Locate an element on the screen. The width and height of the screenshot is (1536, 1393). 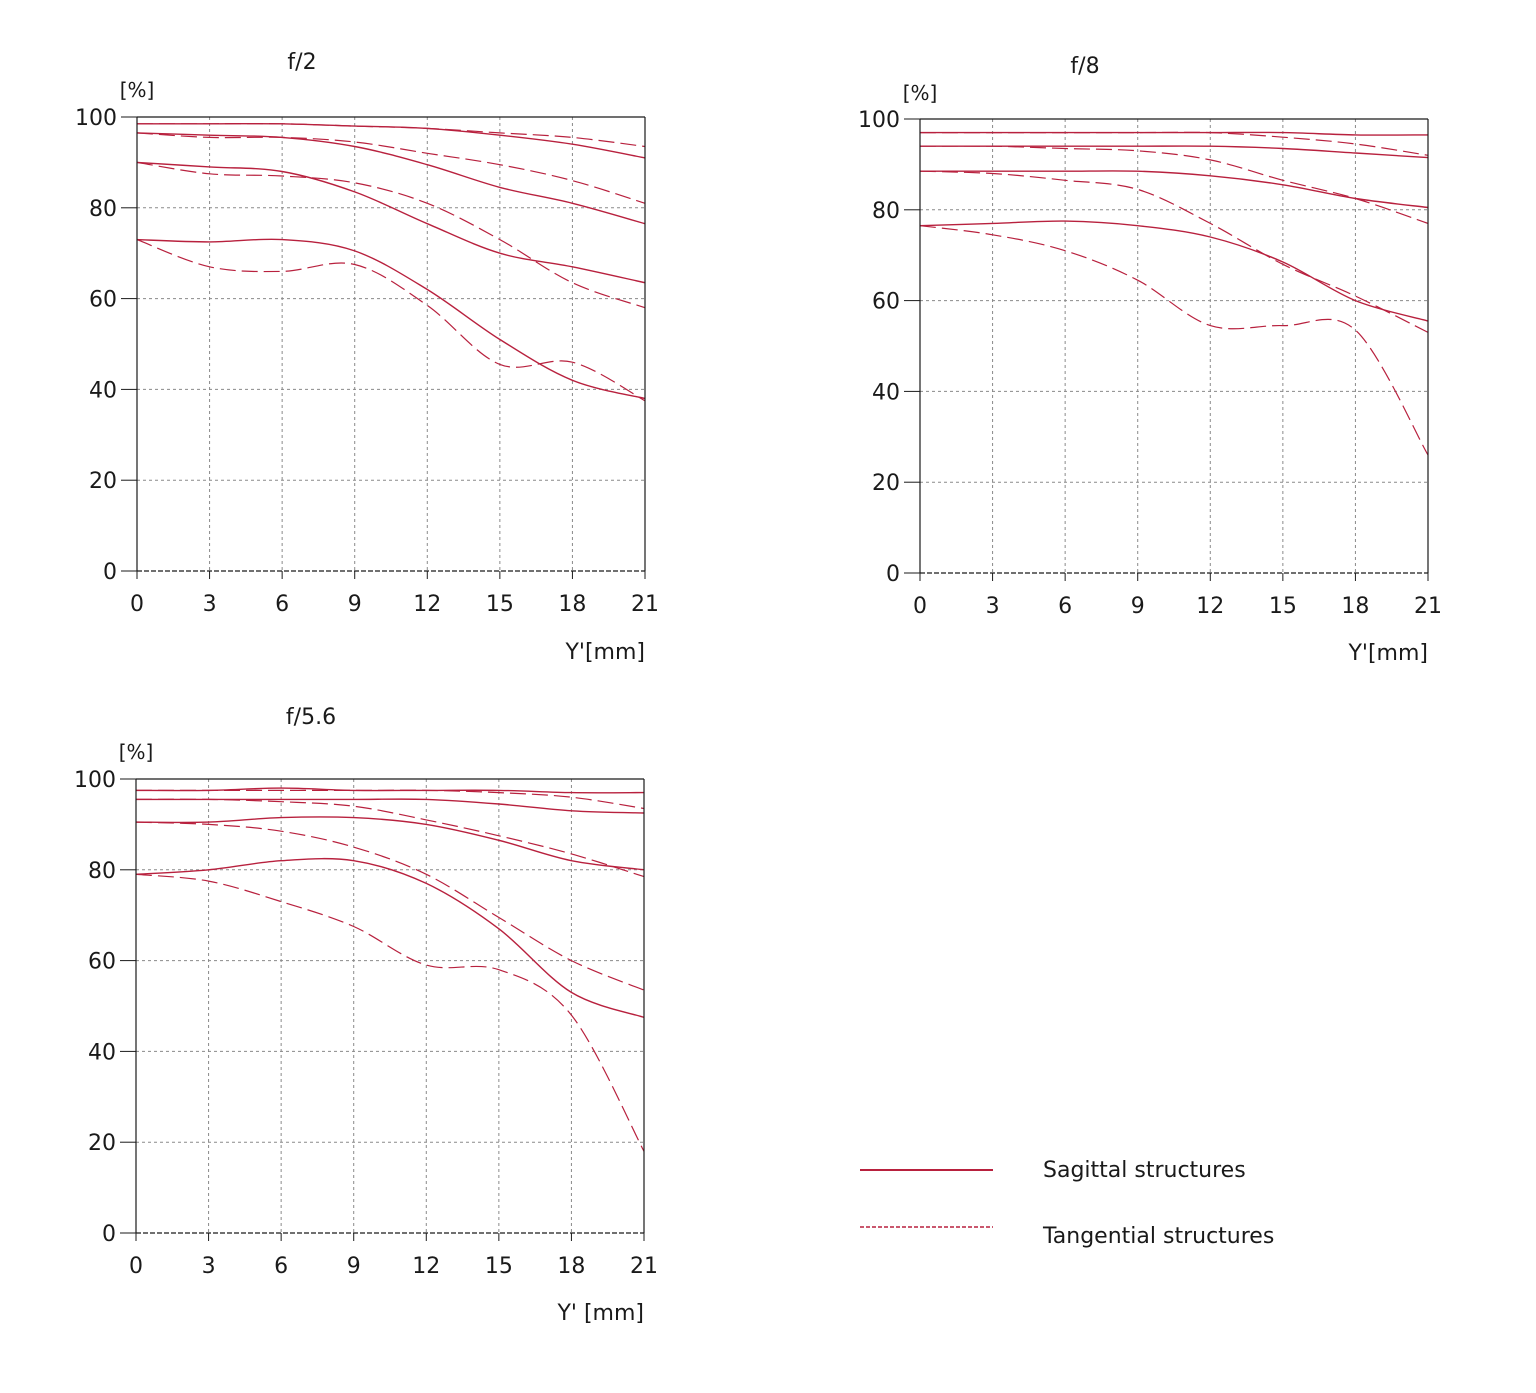
chart-f2-grid is located at coordinates (391, 344).